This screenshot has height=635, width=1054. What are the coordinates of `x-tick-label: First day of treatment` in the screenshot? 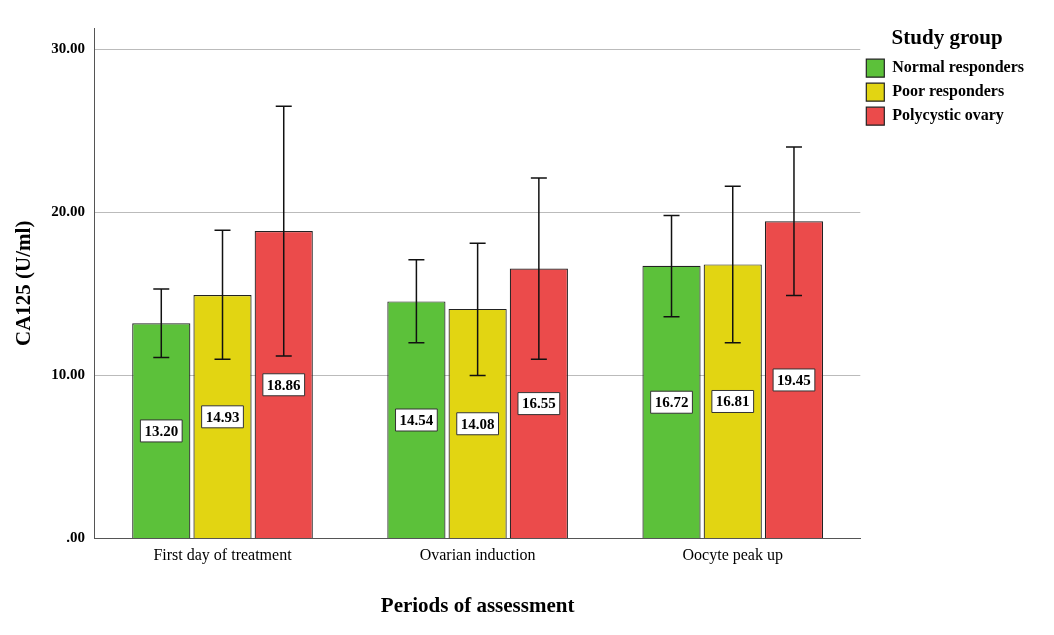 It's located at (223, 555).